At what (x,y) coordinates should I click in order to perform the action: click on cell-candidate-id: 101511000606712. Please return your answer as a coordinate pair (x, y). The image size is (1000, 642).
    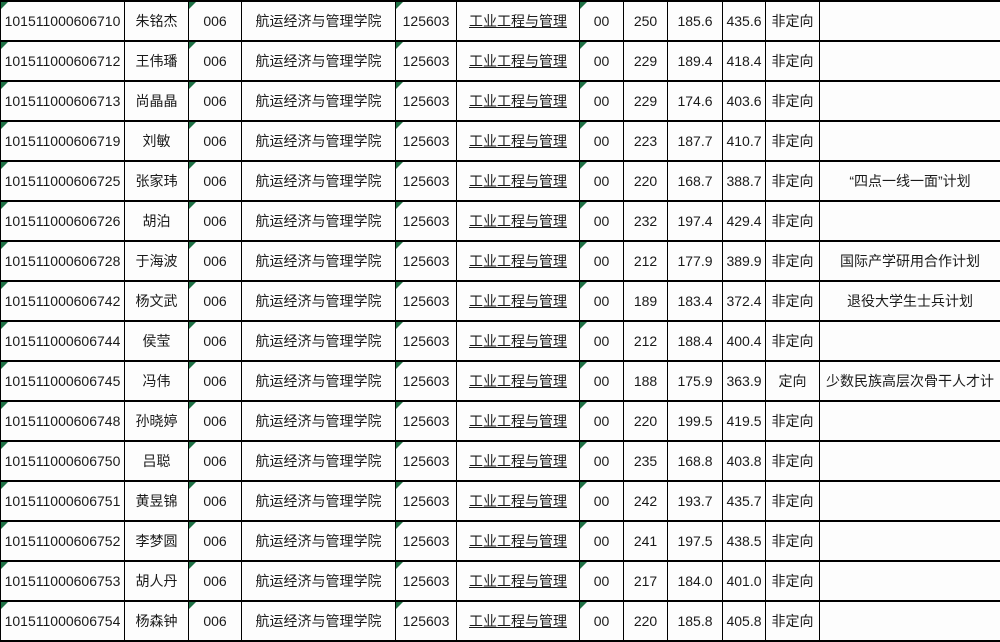
    Looking at the image, I should click on (63, 61).